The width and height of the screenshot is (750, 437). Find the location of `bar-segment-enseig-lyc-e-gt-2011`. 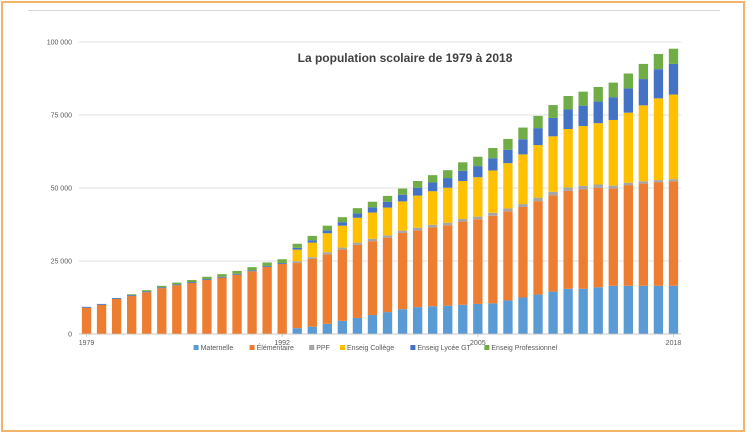

bar-segment-enseig-lyc-e-gt-2011 is located at coordinates (568, 119).